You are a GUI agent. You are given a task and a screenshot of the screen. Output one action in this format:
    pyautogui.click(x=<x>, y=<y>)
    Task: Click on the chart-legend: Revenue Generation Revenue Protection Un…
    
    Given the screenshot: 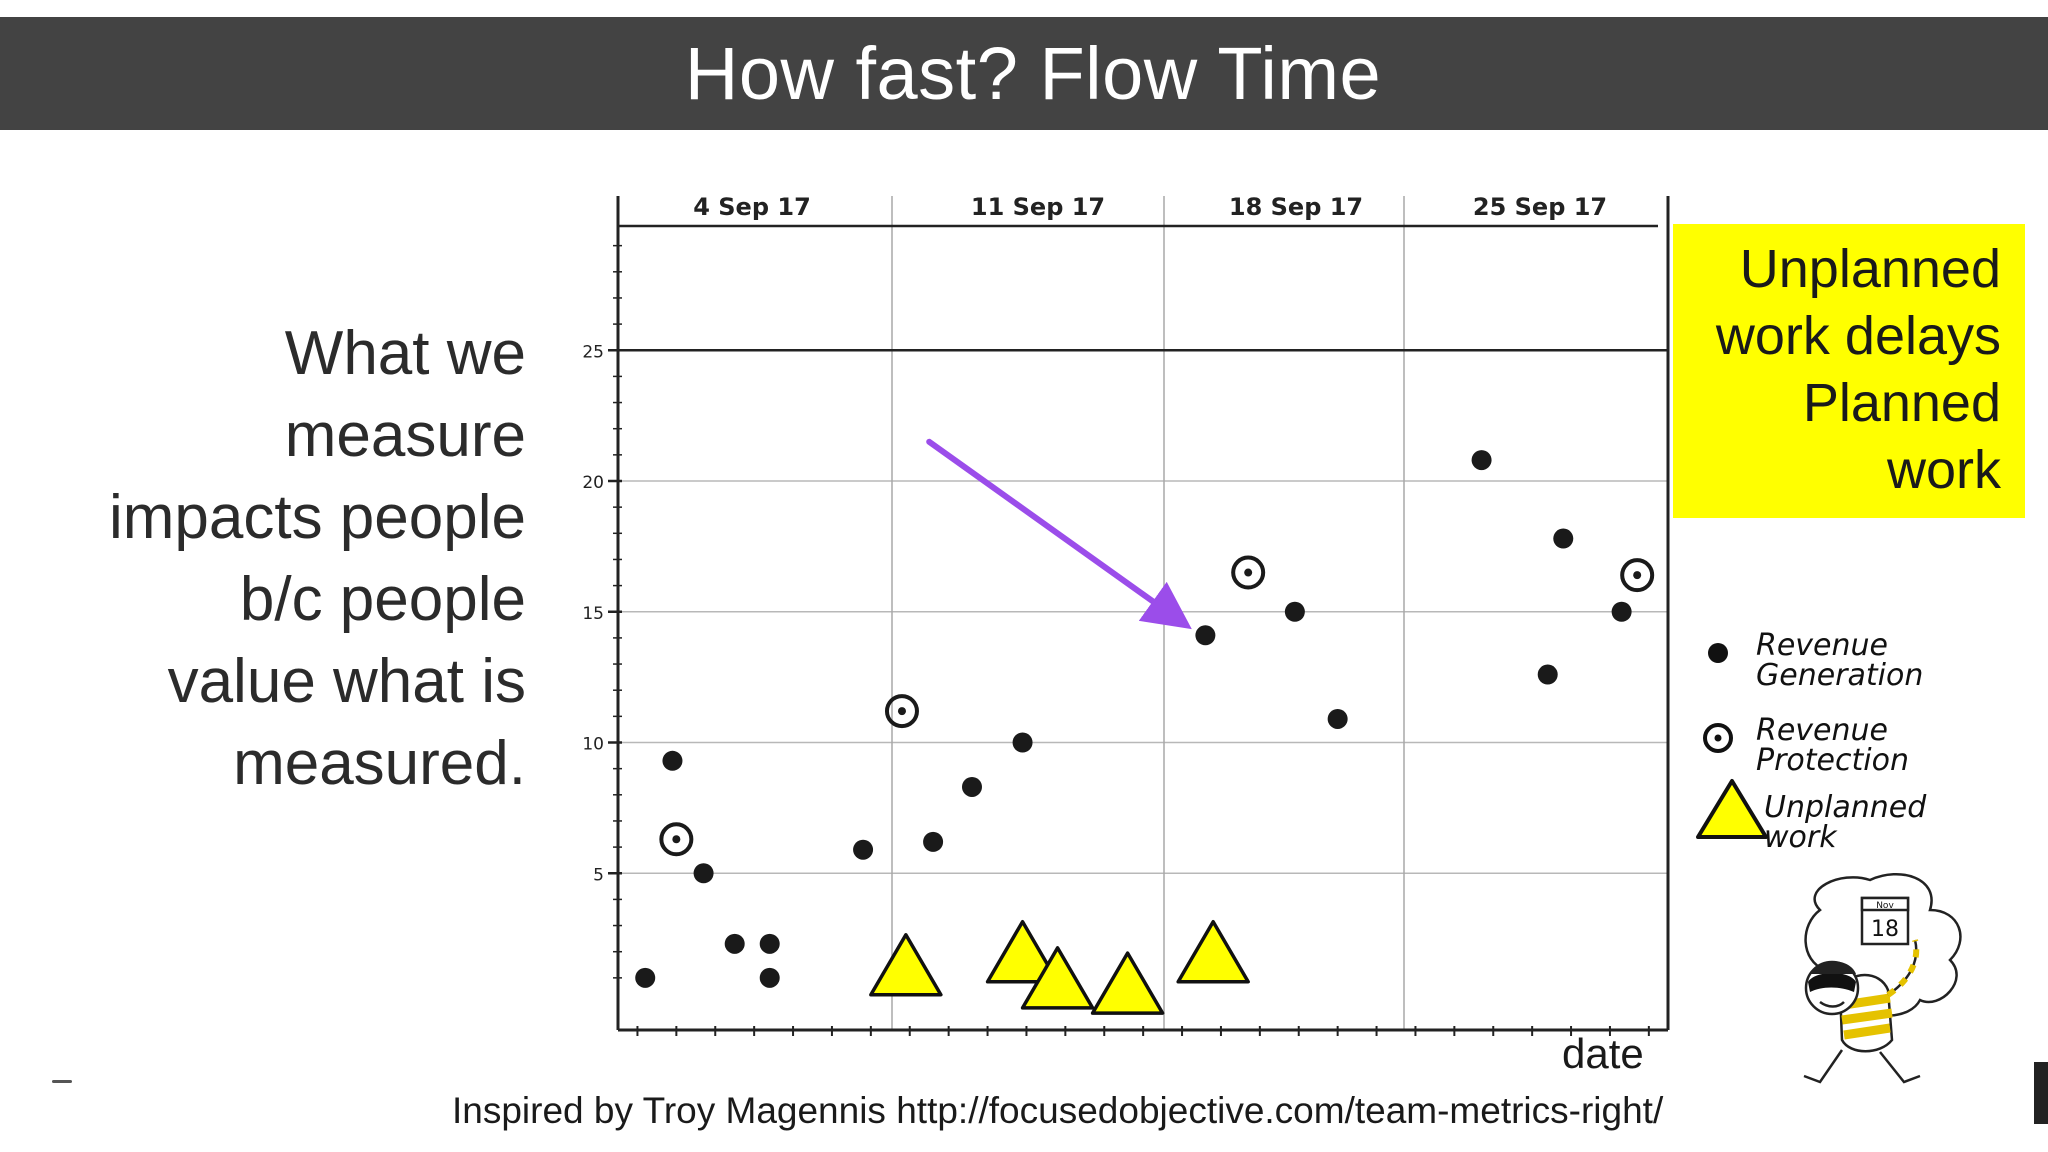 What is the action you would take?
    pyautogui.click(x=1848, y=735)
    